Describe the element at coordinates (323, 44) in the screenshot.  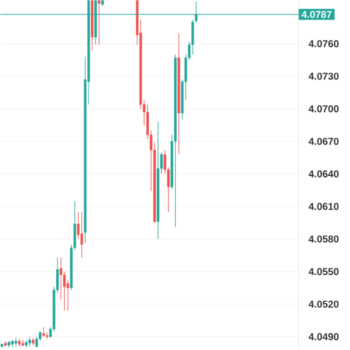
I see `y-tick-label: 4.0760` at that location.